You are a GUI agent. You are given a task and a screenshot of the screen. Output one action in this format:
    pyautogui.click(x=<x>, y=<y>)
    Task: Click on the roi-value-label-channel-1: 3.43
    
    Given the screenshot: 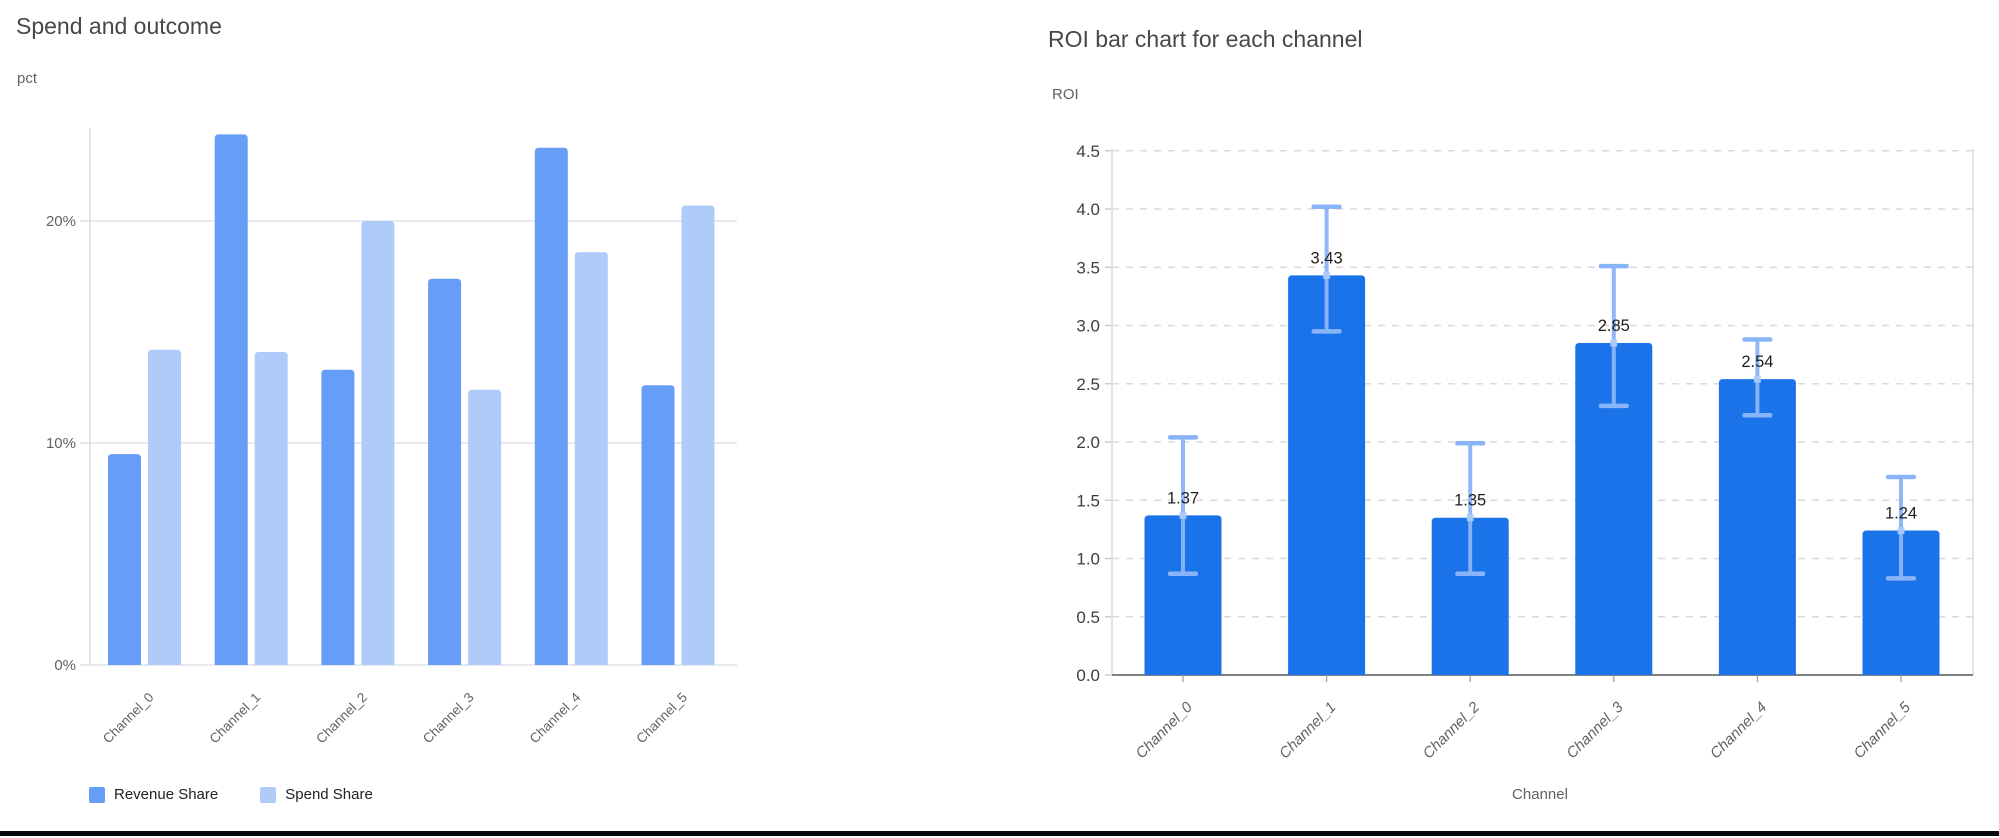 What is the action you would take?
    pyautogui.click(x=1327, y=258)
    